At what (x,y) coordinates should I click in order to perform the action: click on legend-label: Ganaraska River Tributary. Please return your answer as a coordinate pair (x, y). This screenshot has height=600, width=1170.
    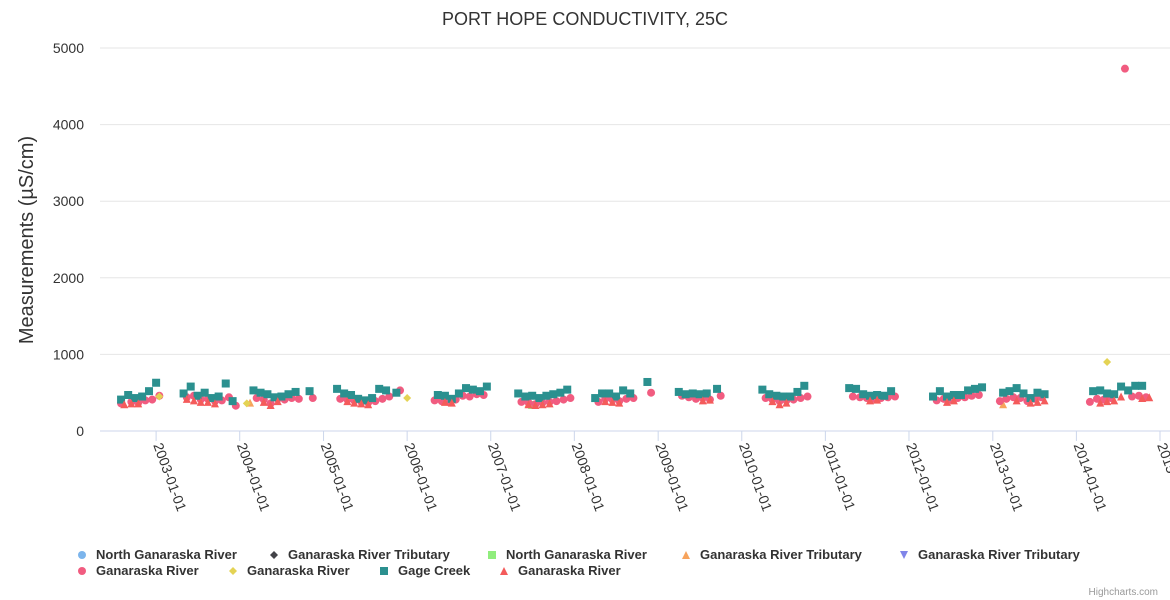
    Looking at the image, I should click on (369, 554).